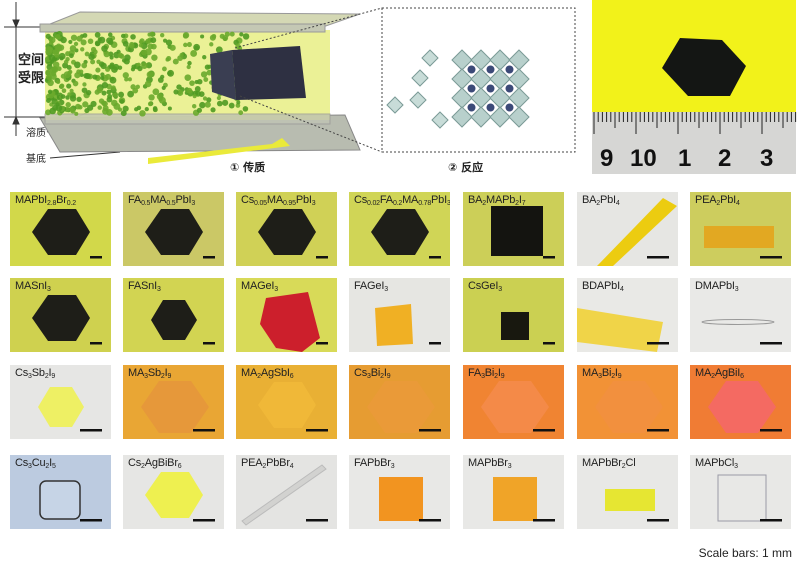  I want to click on step-reaction-label: ② 反应, so click(465, 167).